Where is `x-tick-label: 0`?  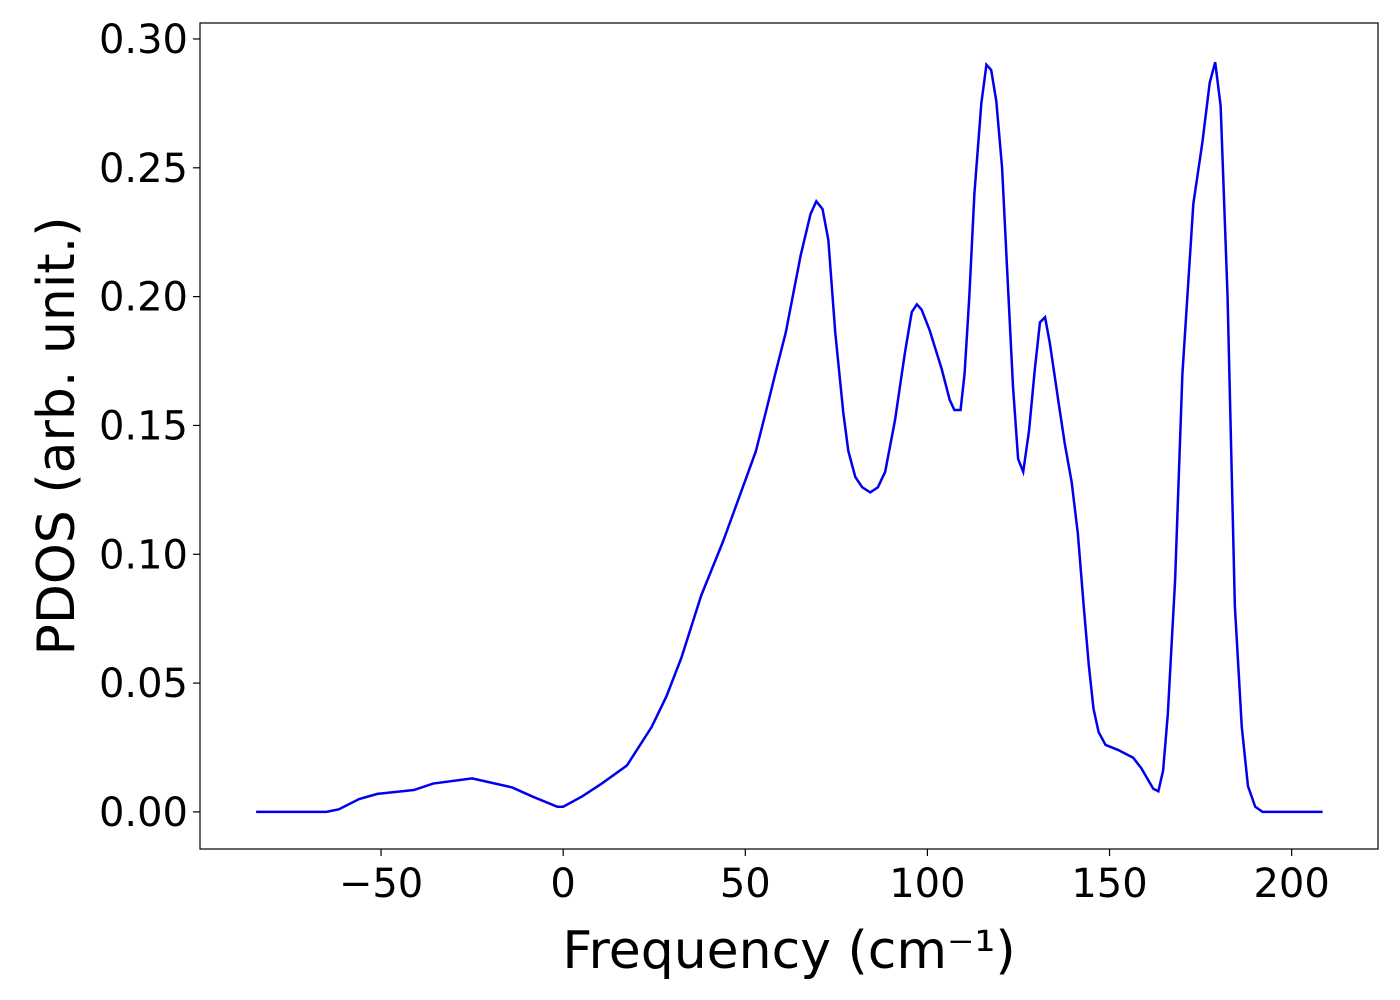
x-tick-label: 0 is located at coordinates (562, 884).